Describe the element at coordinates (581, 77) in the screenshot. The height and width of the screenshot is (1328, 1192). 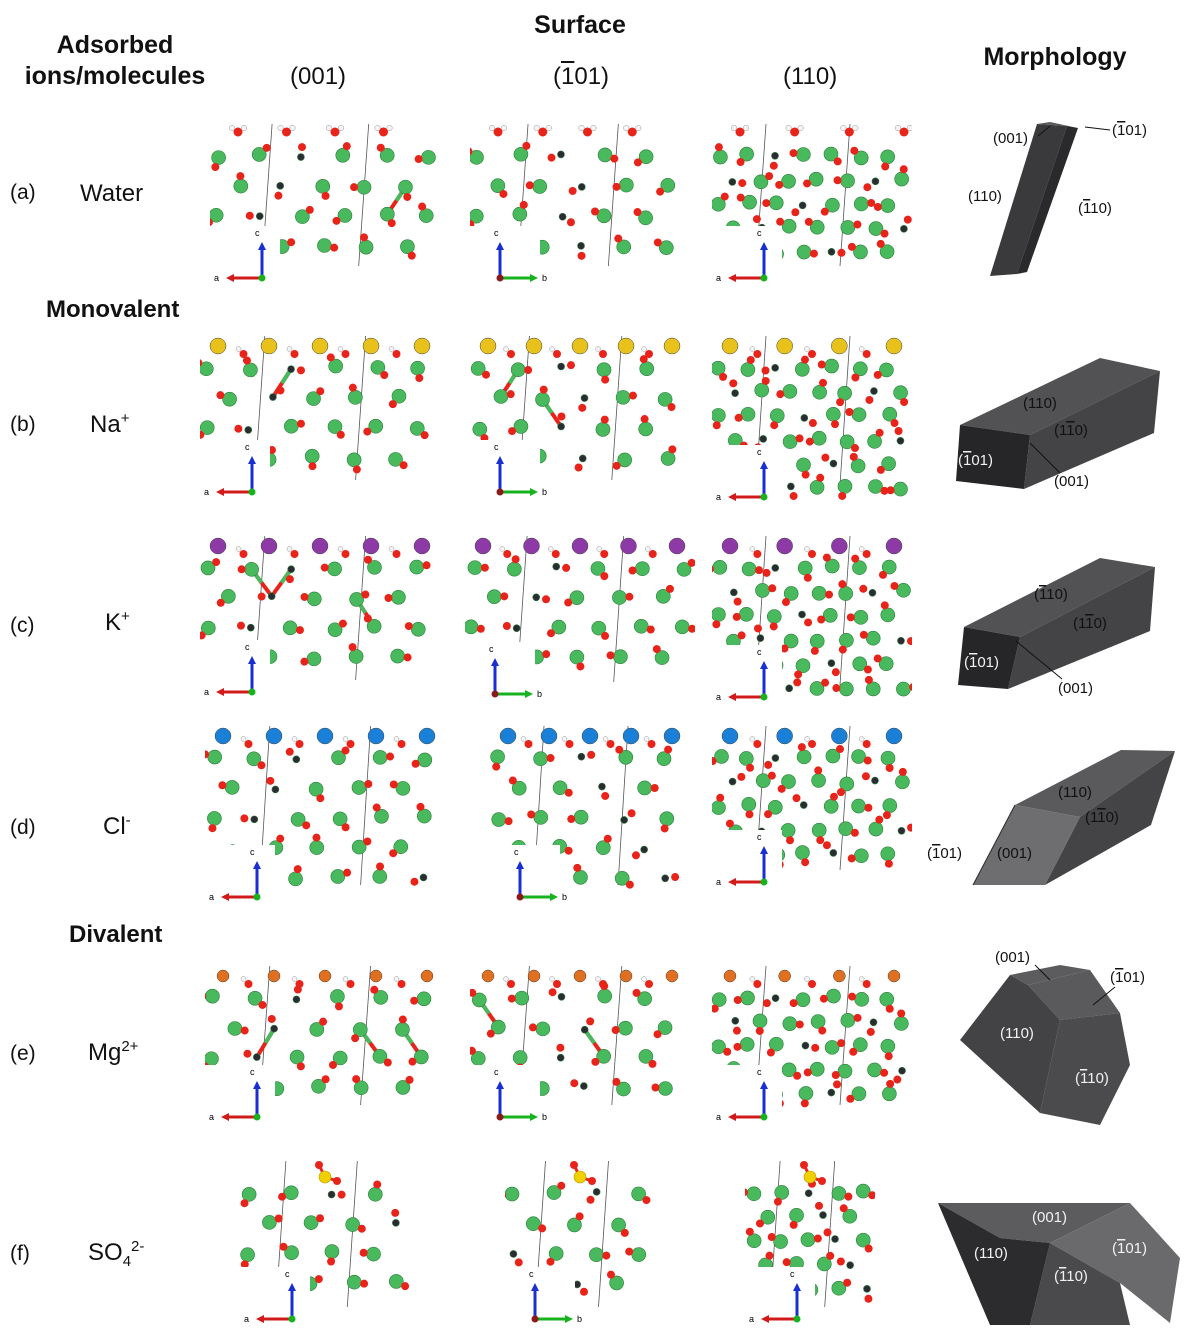
I see `surface-101-label: (101)` at that location.